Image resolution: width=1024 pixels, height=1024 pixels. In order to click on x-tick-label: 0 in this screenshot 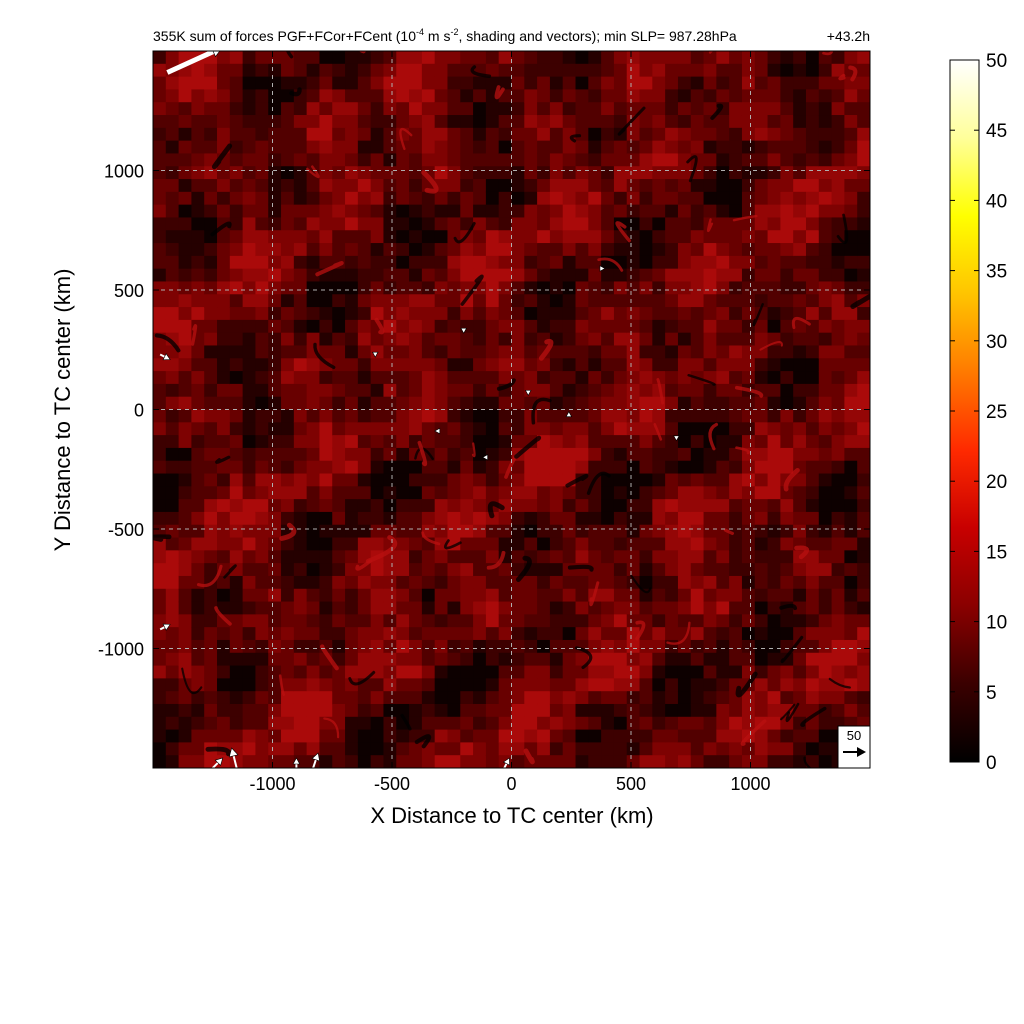, I will do `click(511, 784)`.